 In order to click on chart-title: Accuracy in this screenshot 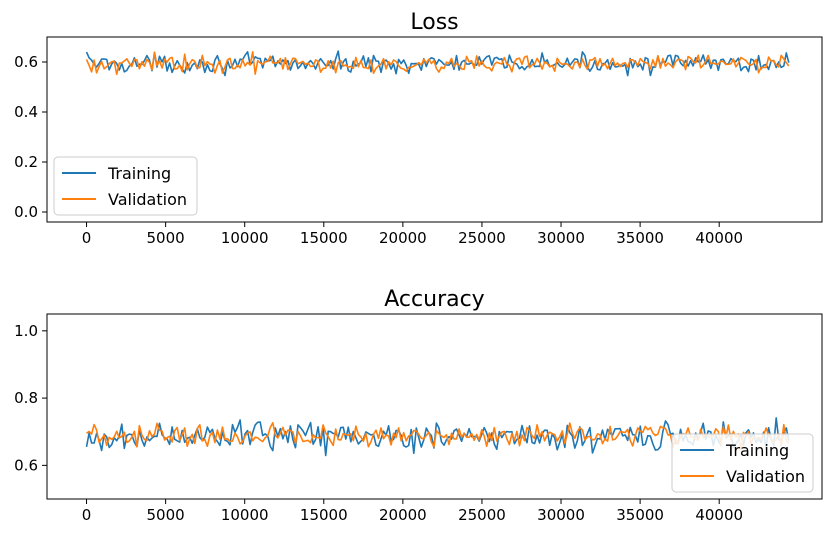, I will do `click(434, 299)`.